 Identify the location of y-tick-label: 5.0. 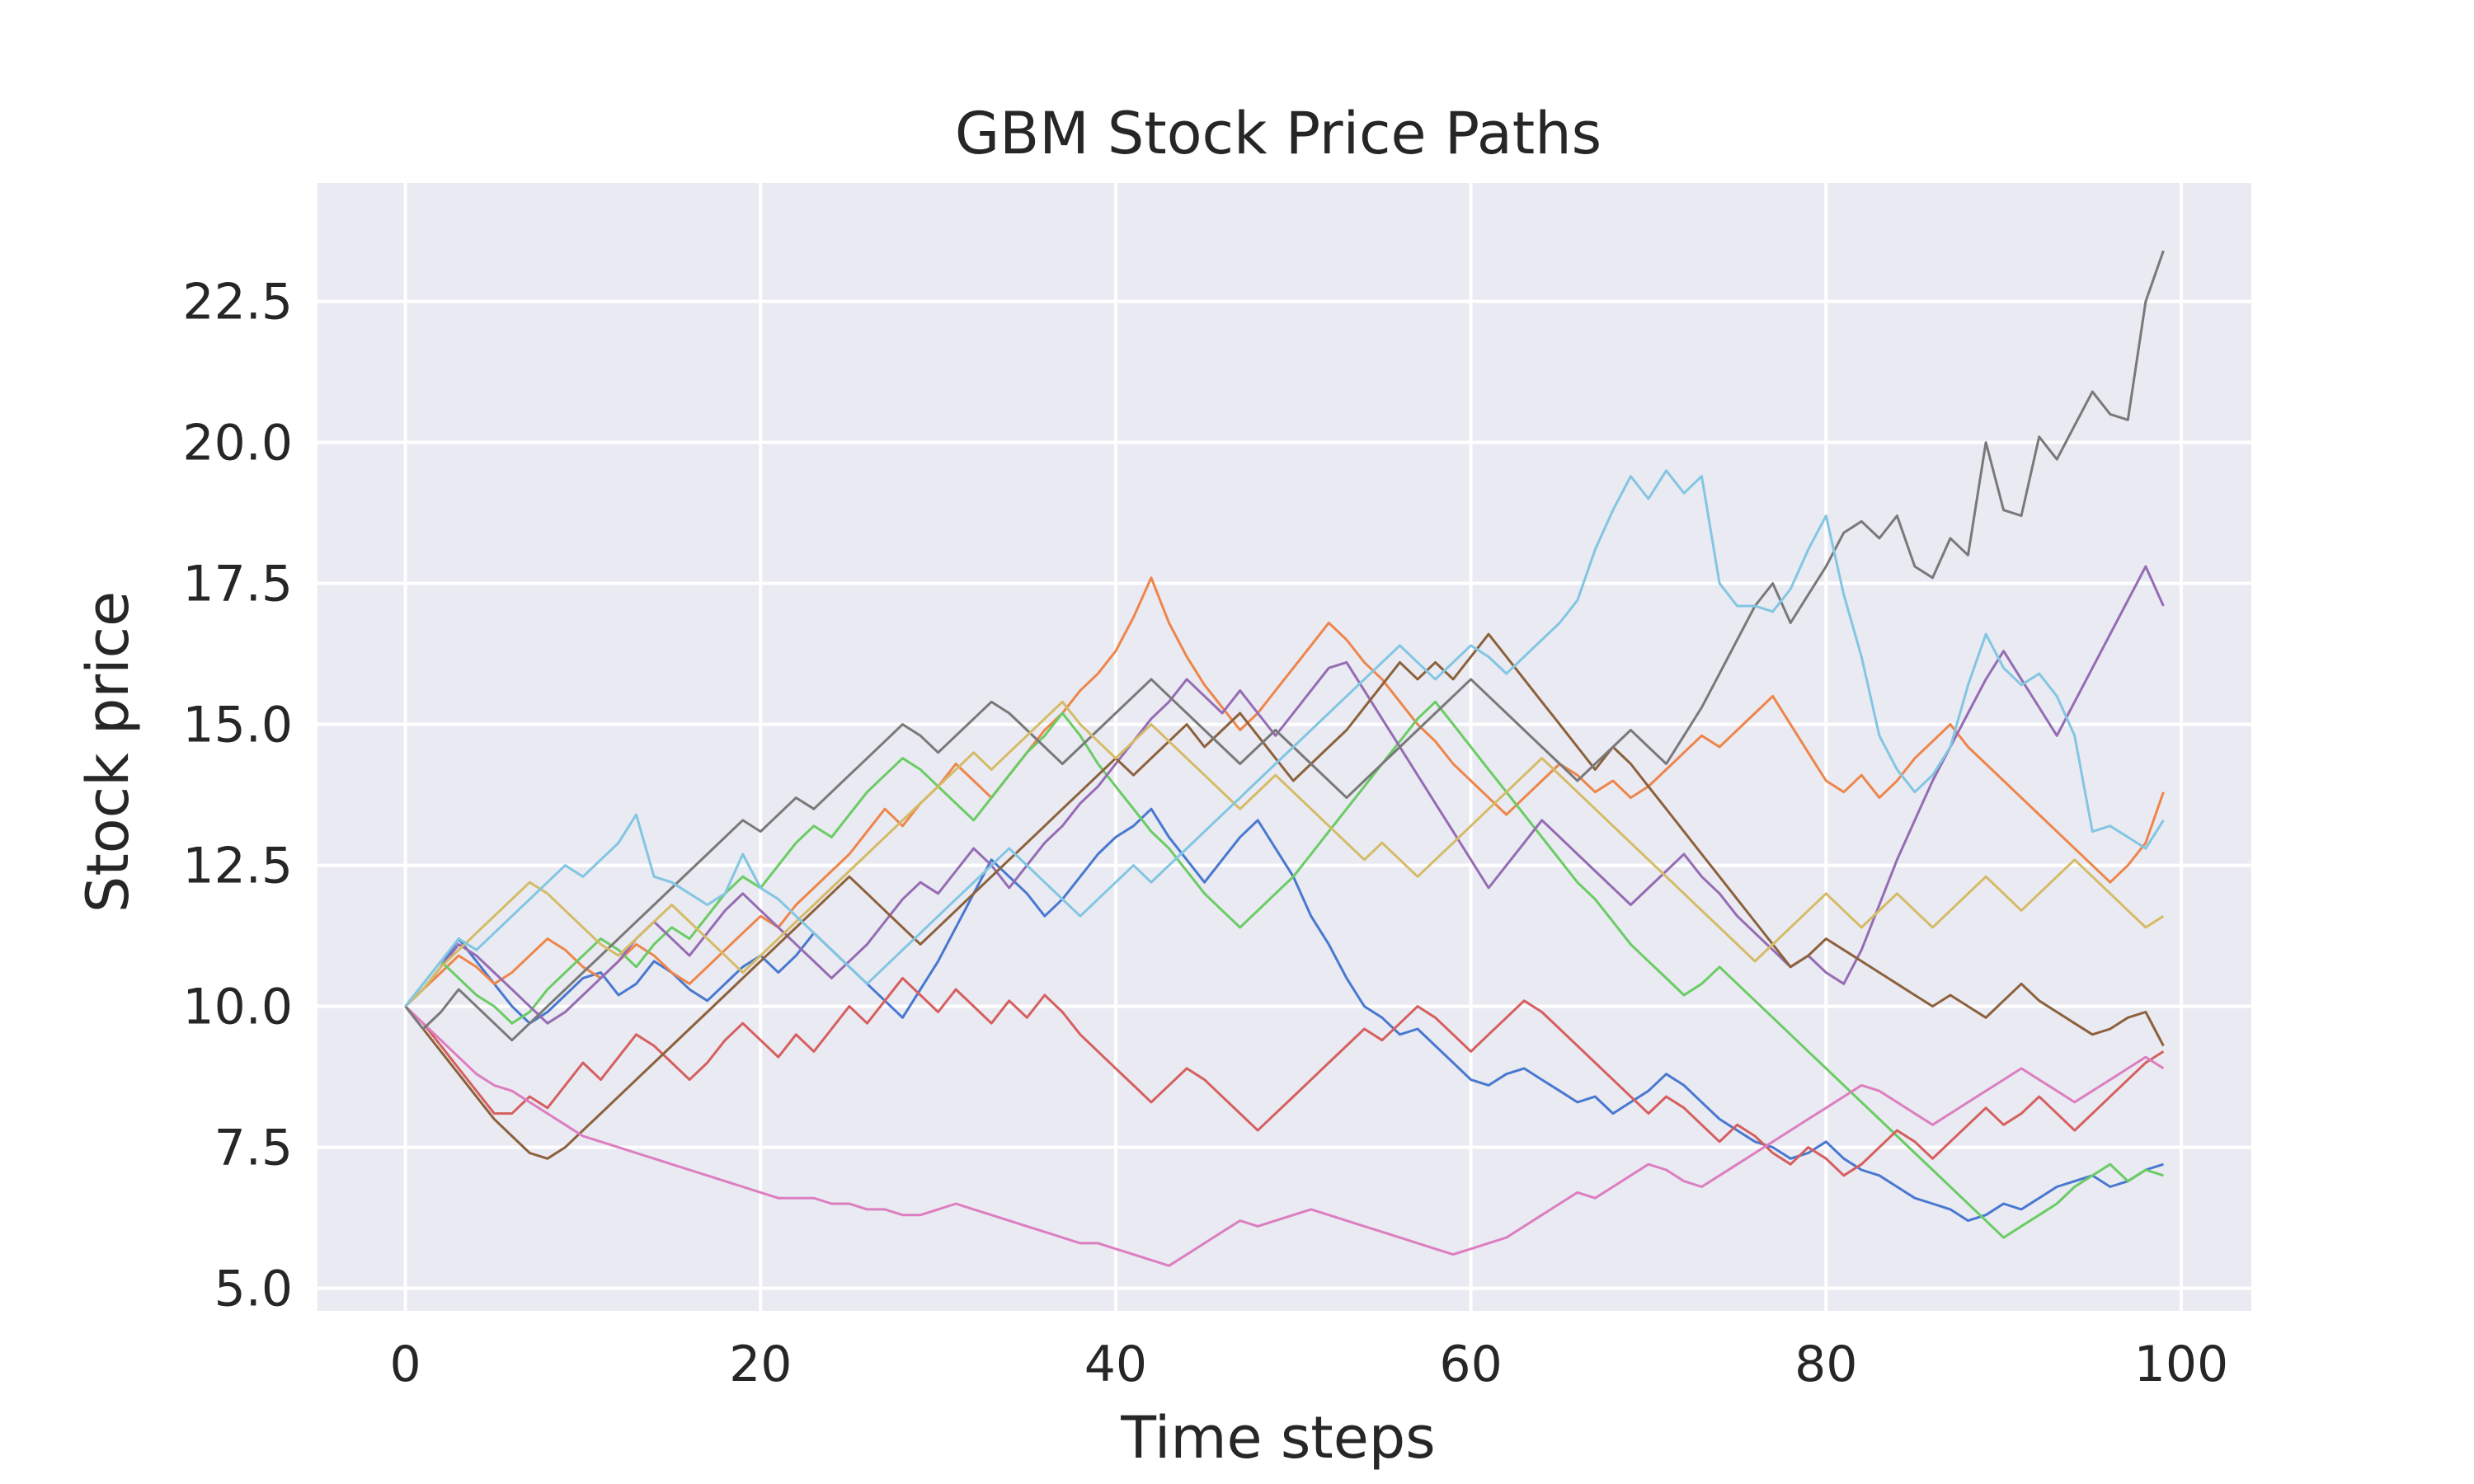
(253, 1289).